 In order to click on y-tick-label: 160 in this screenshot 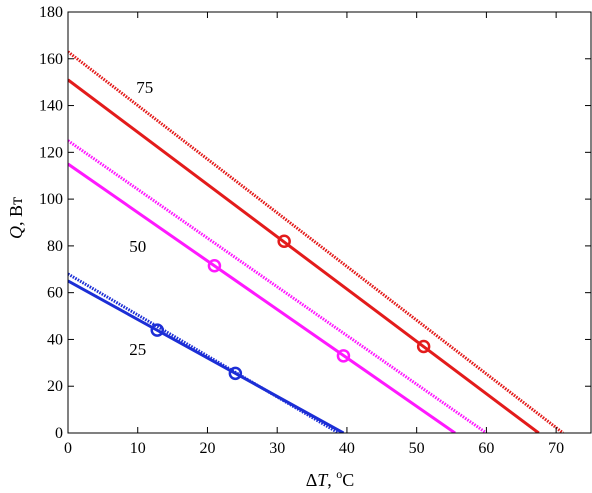, I will do `click(51, 59)`.